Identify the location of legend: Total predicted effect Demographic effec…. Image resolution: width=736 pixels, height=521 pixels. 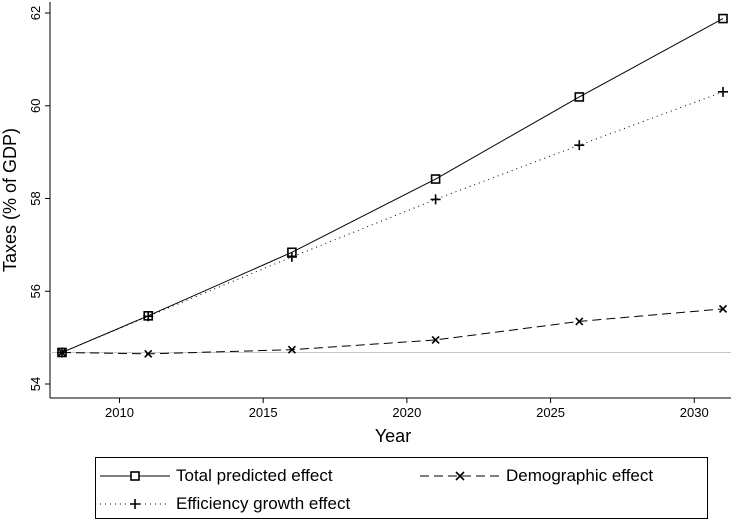
(401, 488).